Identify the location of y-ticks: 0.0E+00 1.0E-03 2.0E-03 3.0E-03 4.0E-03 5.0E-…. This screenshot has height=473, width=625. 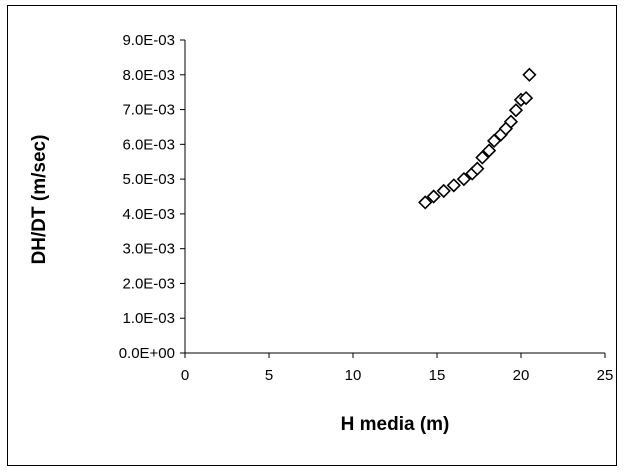
(152, 197).